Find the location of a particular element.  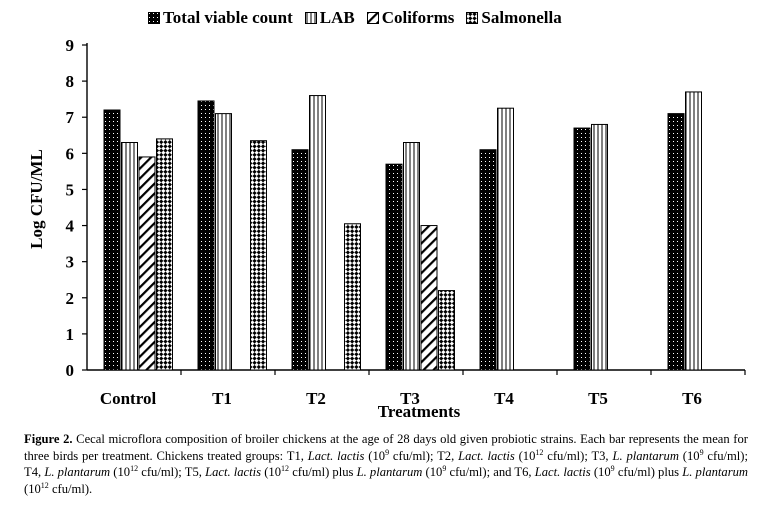

y-tick-label: 5 is located at coordinates (70, 189).